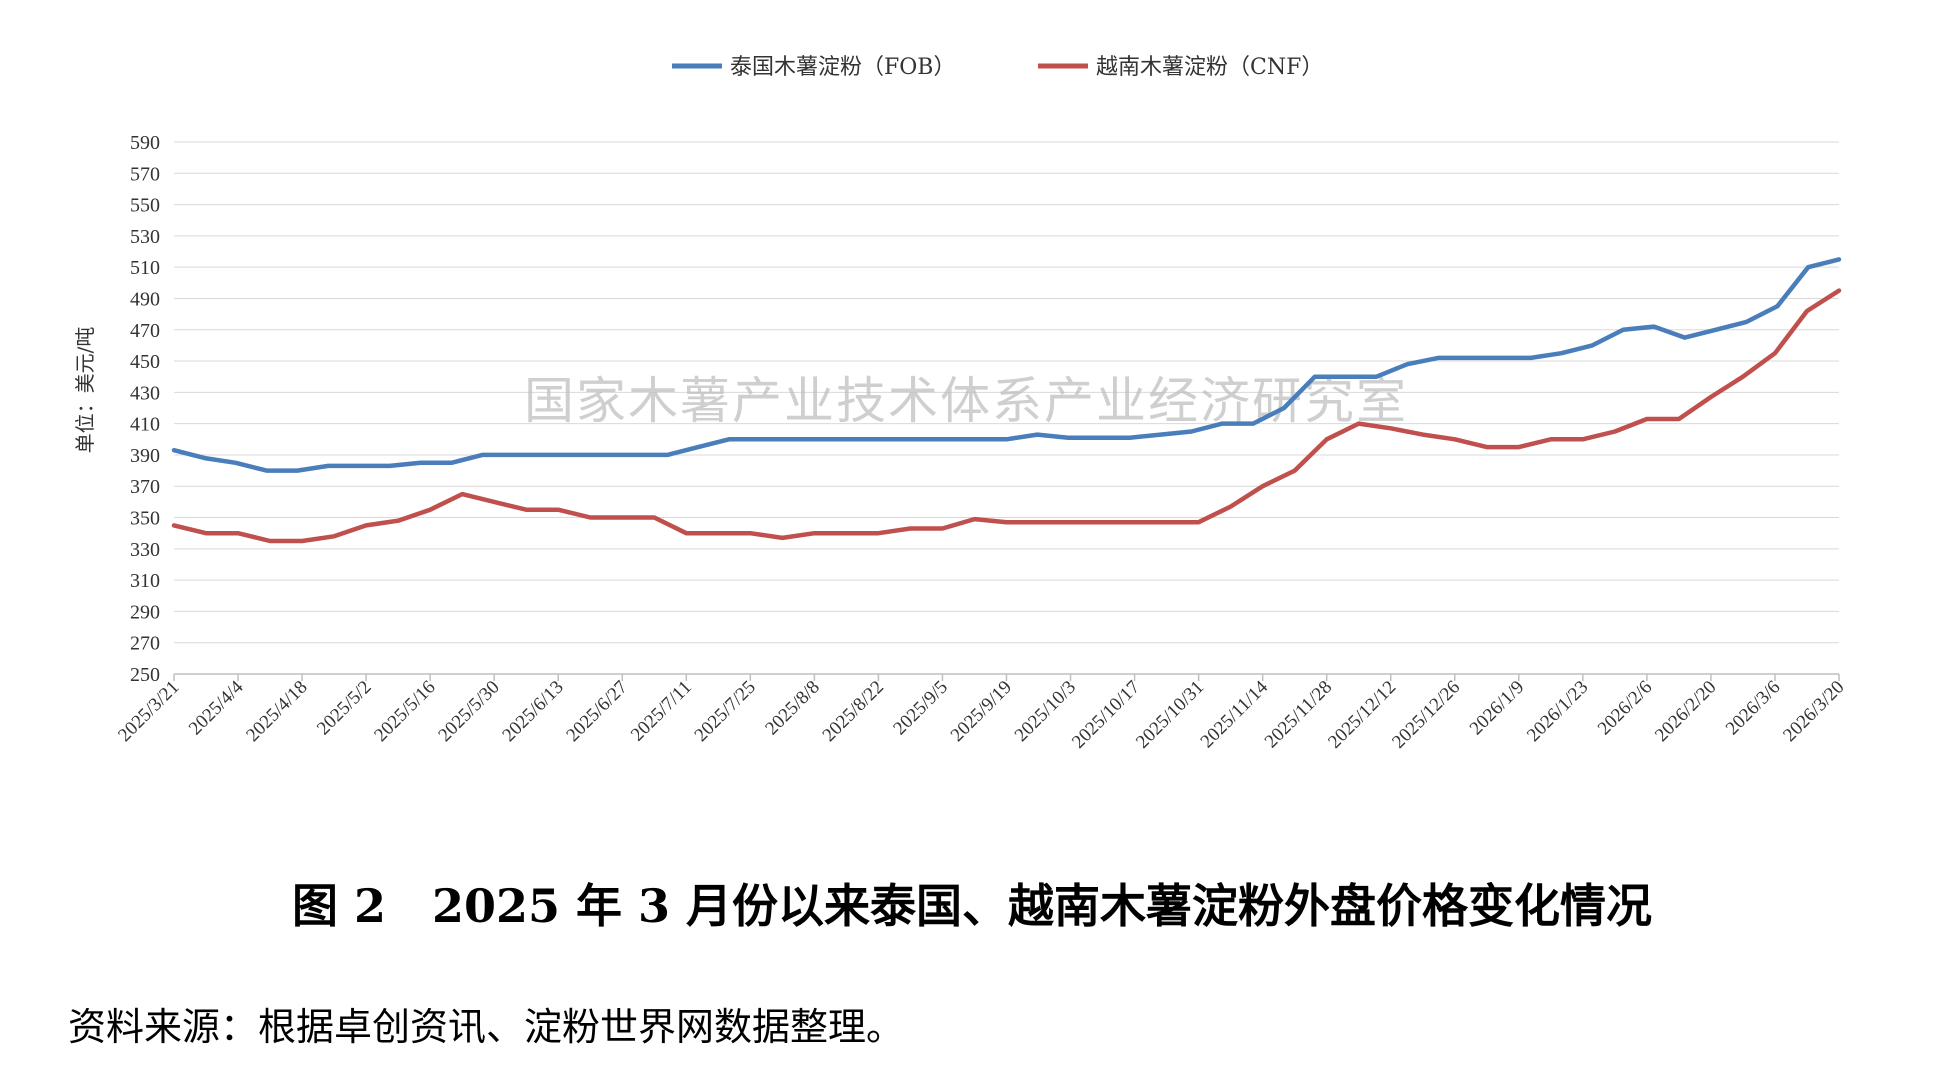 This screenshot has height=1084, width=1944. Describe the element at coordinates (404, 711) in the screenshot. I see `x-tick-label: 2025/5/16` at that location.